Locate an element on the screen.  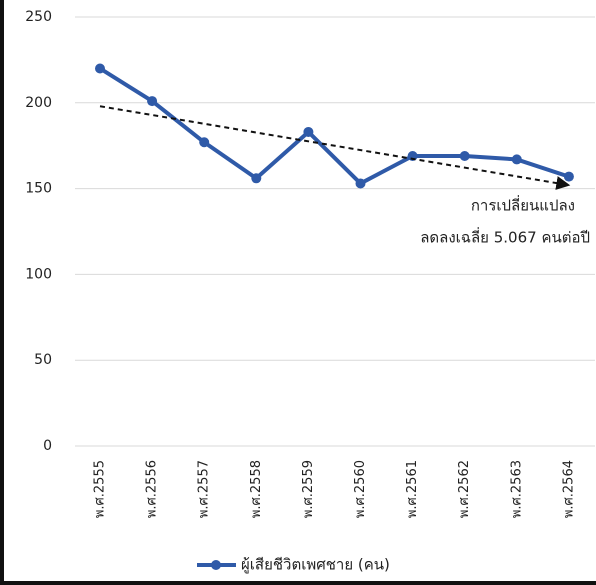
x-tick-label: พ.ศ.2559 is located at coordinates (308, 489).